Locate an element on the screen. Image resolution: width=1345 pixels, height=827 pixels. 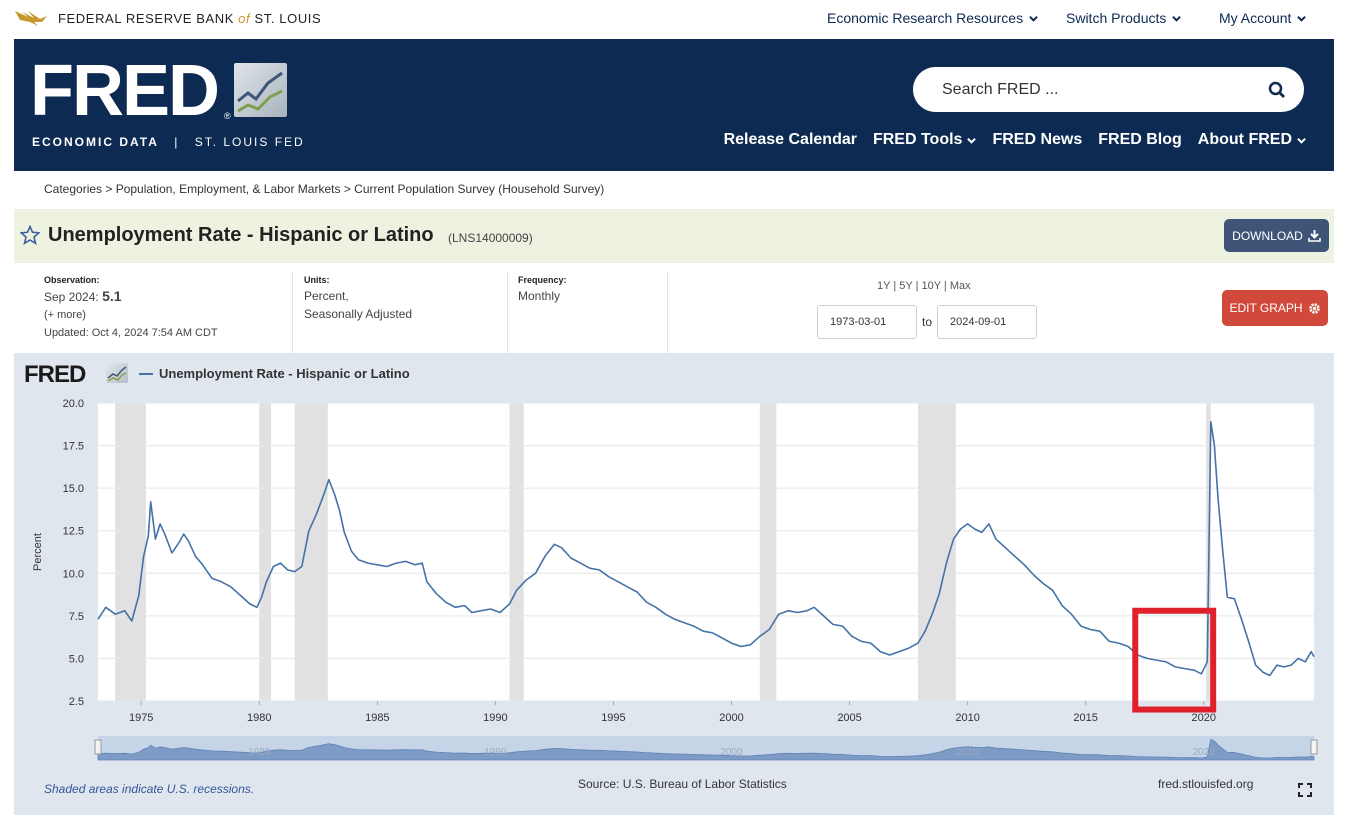
download-button: DOWNLOAD is located at coordinates (1276, 235).